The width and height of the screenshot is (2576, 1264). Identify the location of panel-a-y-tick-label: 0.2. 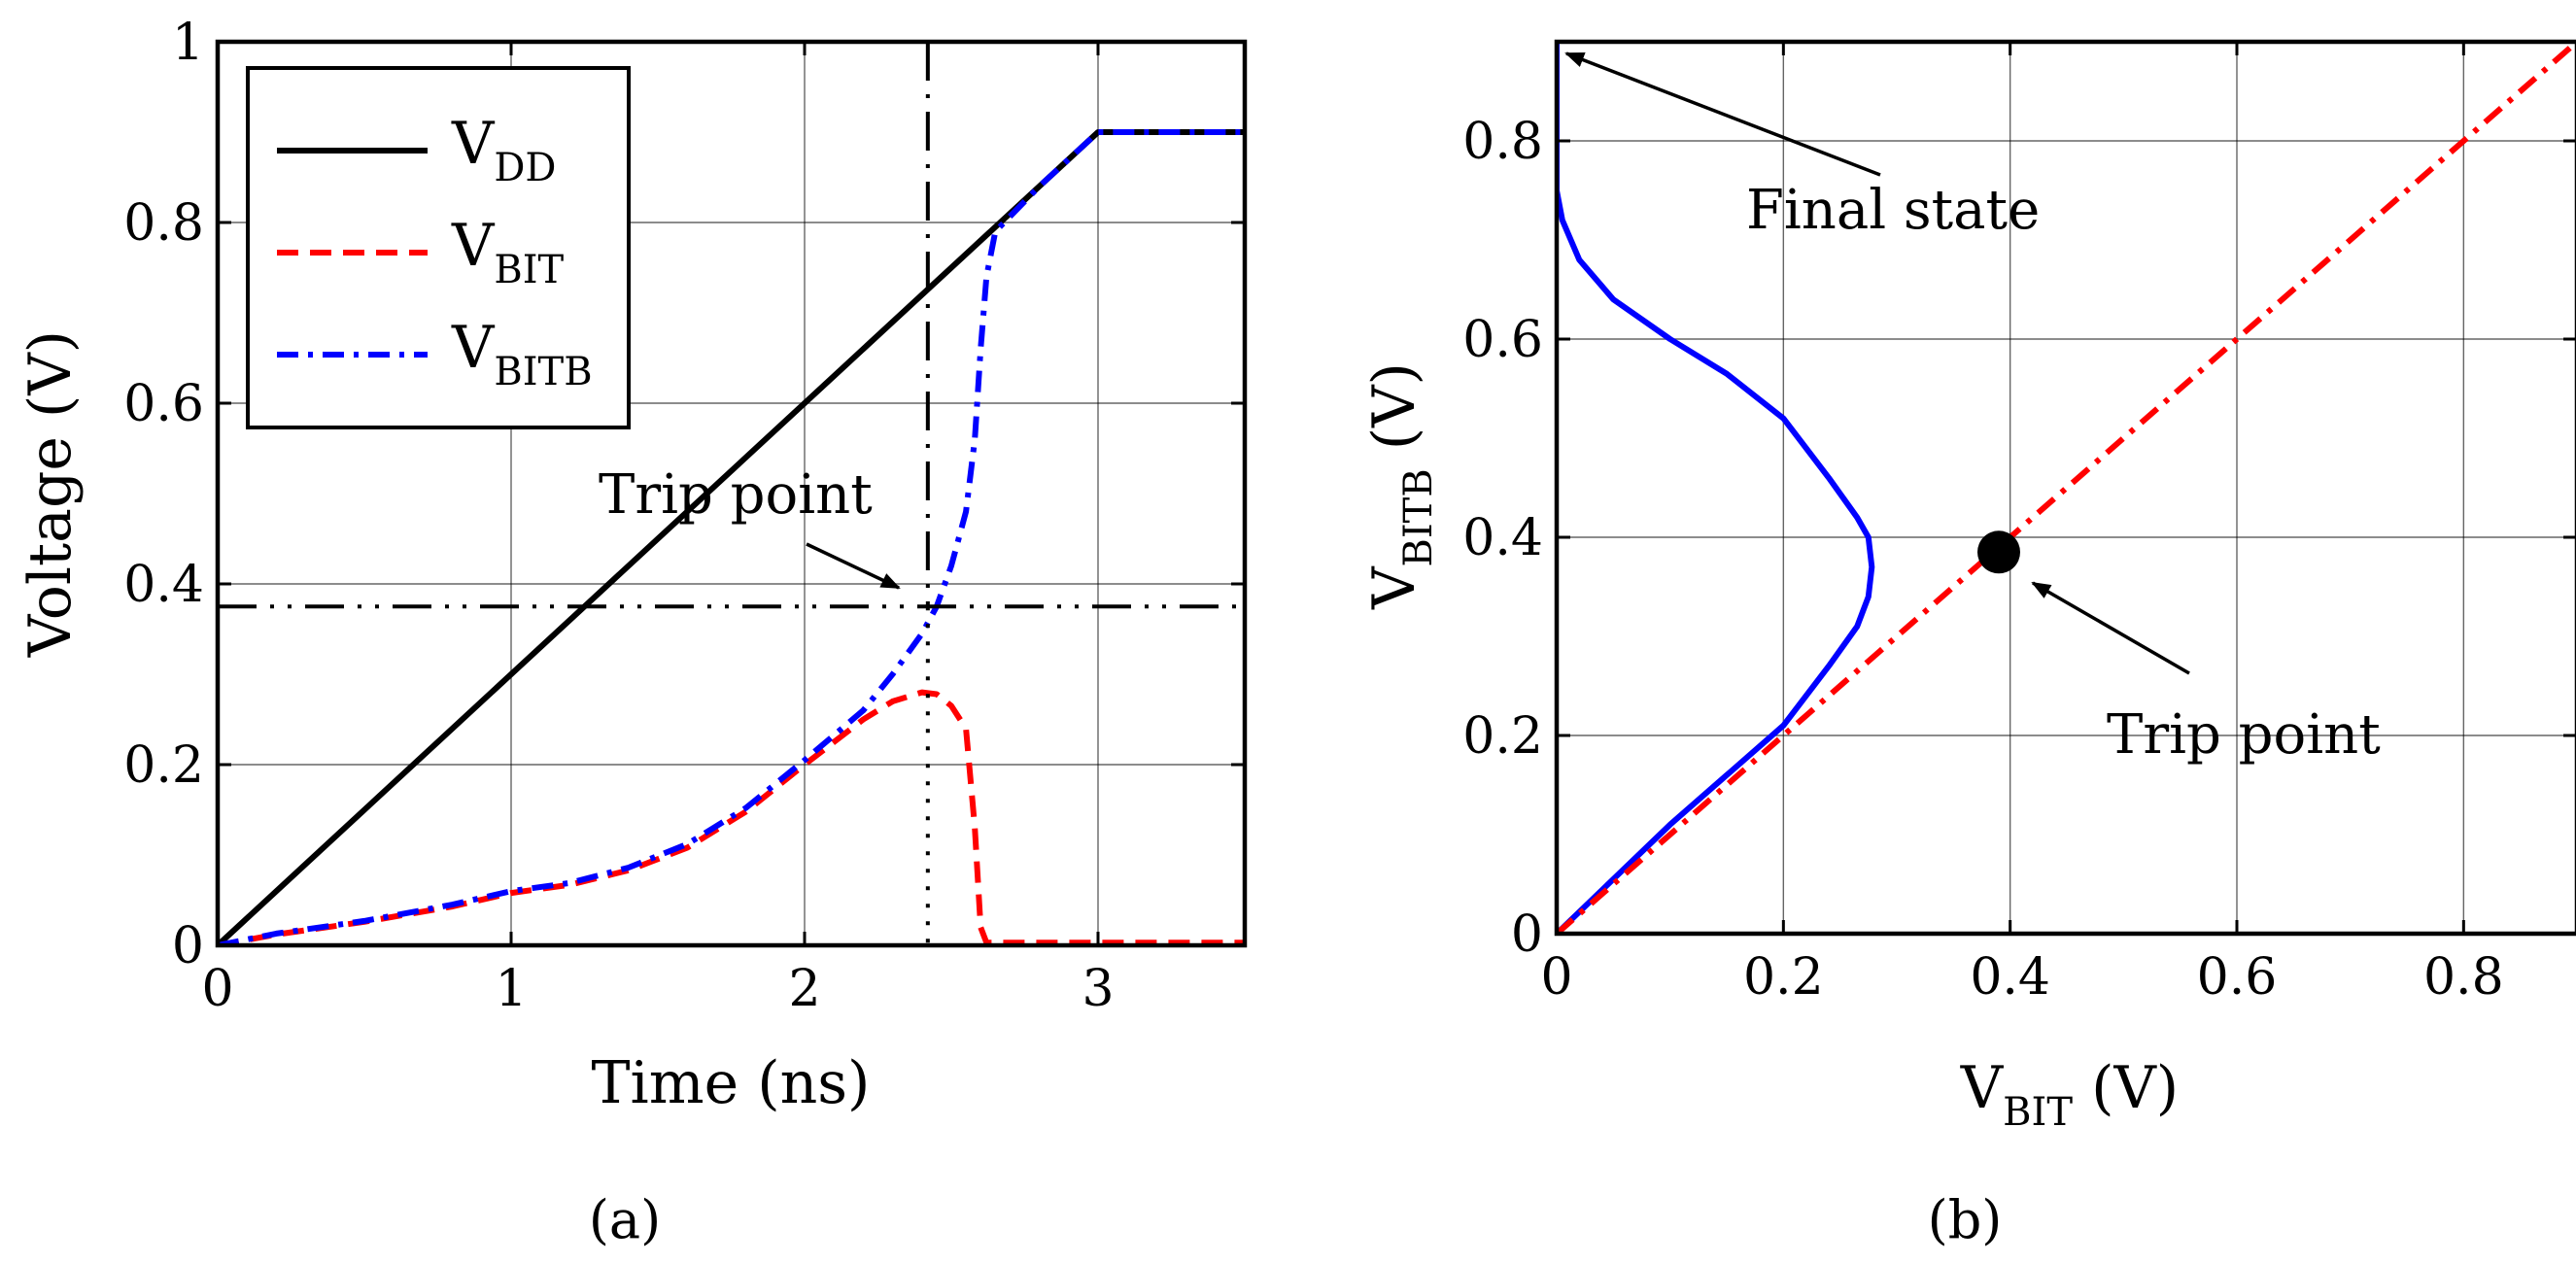
(164, 765).